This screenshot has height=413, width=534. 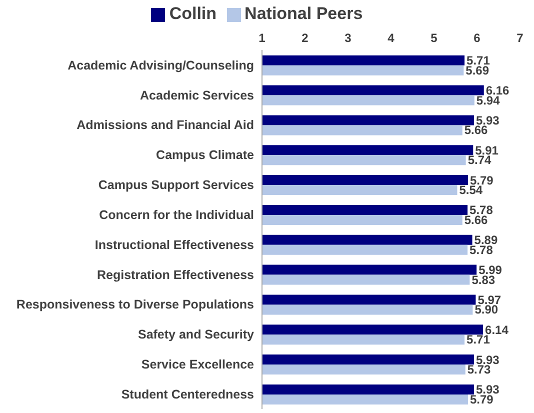 I want to click on data-label: 5.73, so click(x=479, y=369).